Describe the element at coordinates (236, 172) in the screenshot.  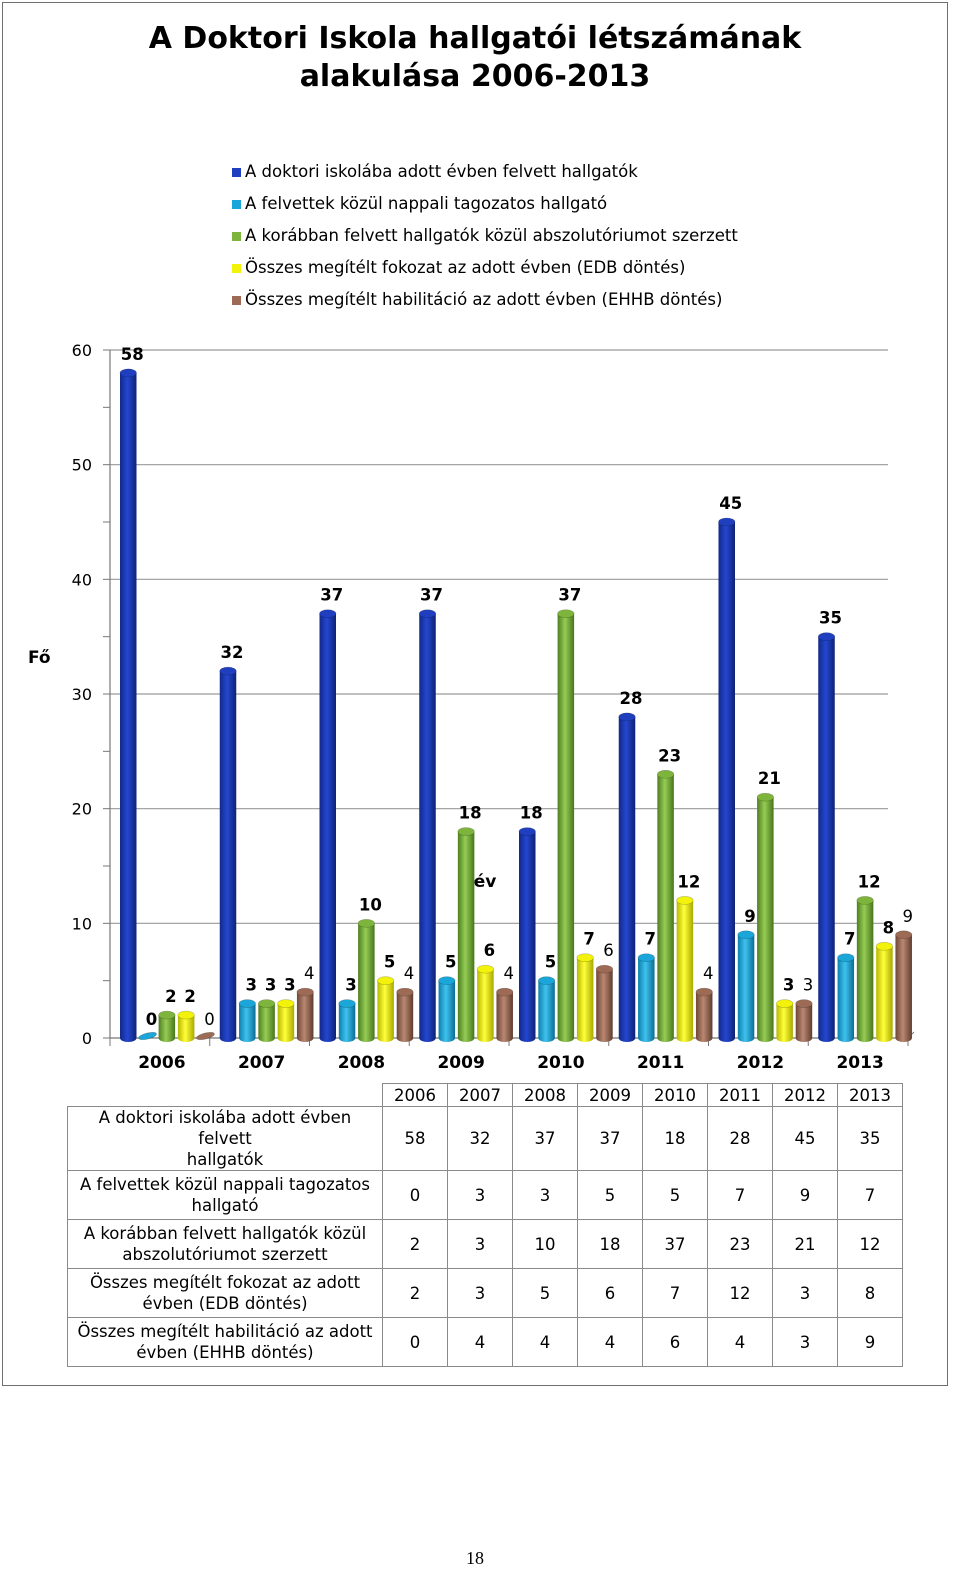
I see `legend-swatch` at that location.